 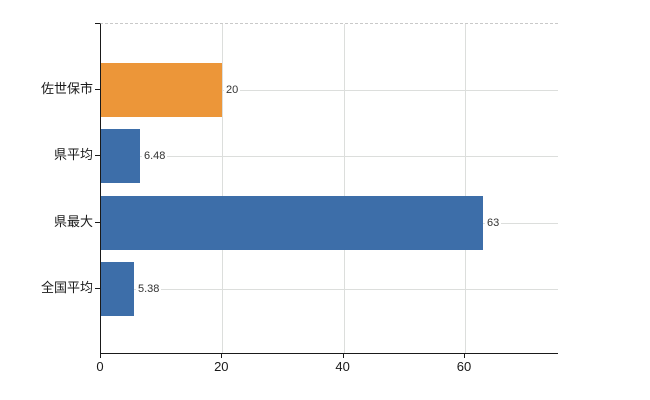 I want to click on bar-value-label: 63, so click(x=493, y=223).